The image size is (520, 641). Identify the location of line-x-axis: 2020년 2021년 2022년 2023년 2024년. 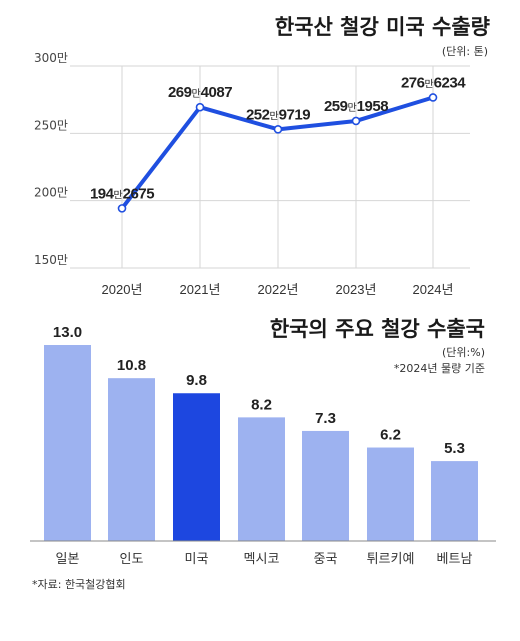
(278, 289).